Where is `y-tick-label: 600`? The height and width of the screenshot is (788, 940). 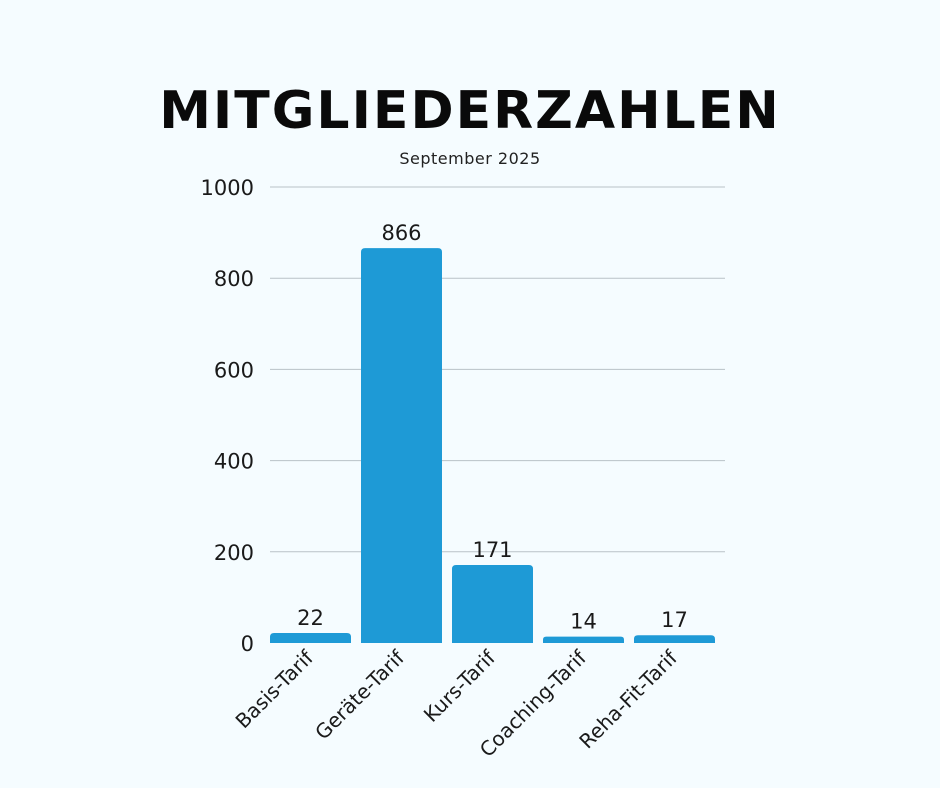 y-tick-label: 600 is located at coordinates (234, 370).